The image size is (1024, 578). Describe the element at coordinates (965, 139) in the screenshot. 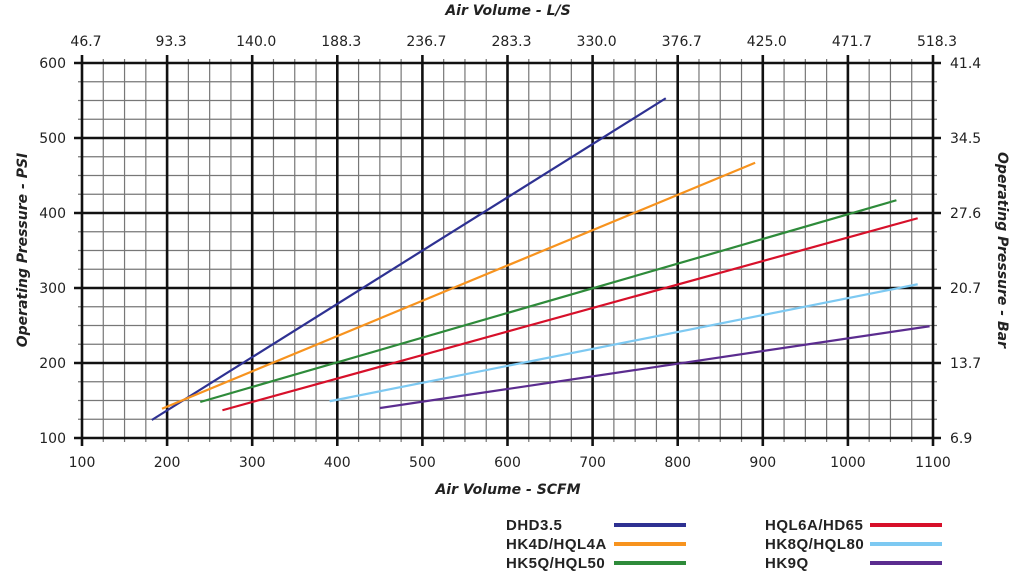

I see `y2-tick-label: 34.5` at that location.